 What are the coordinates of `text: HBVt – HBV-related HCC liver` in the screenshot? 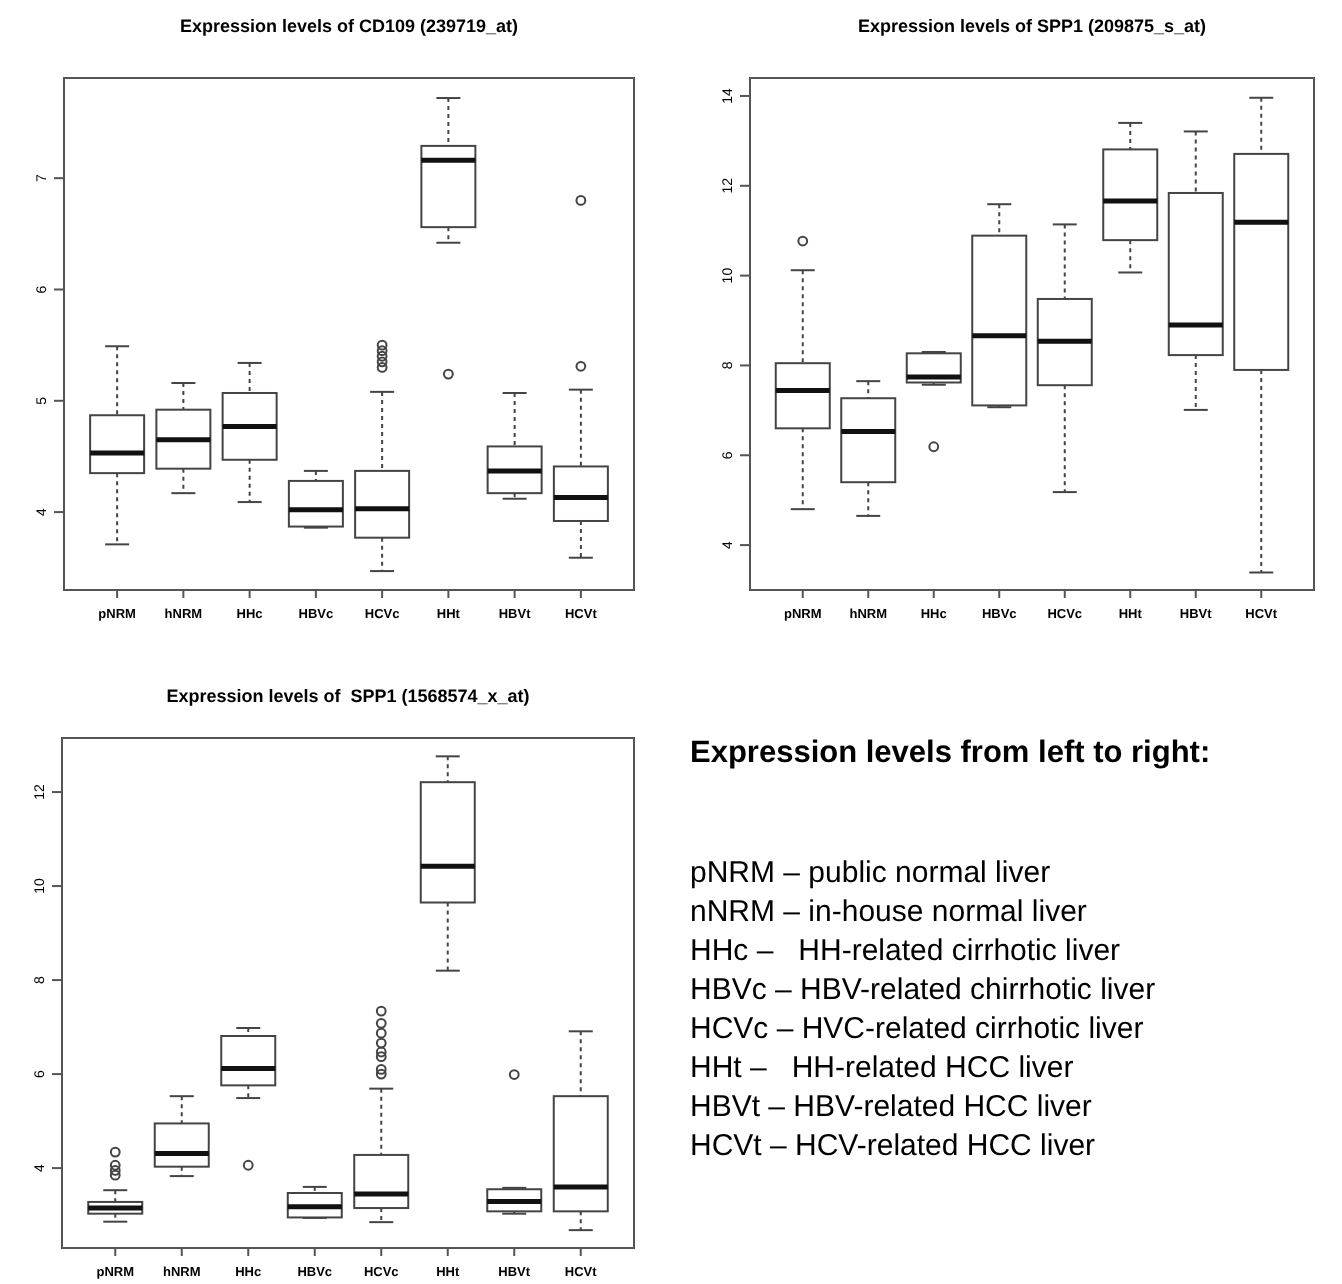 It's located at (891, 1107).